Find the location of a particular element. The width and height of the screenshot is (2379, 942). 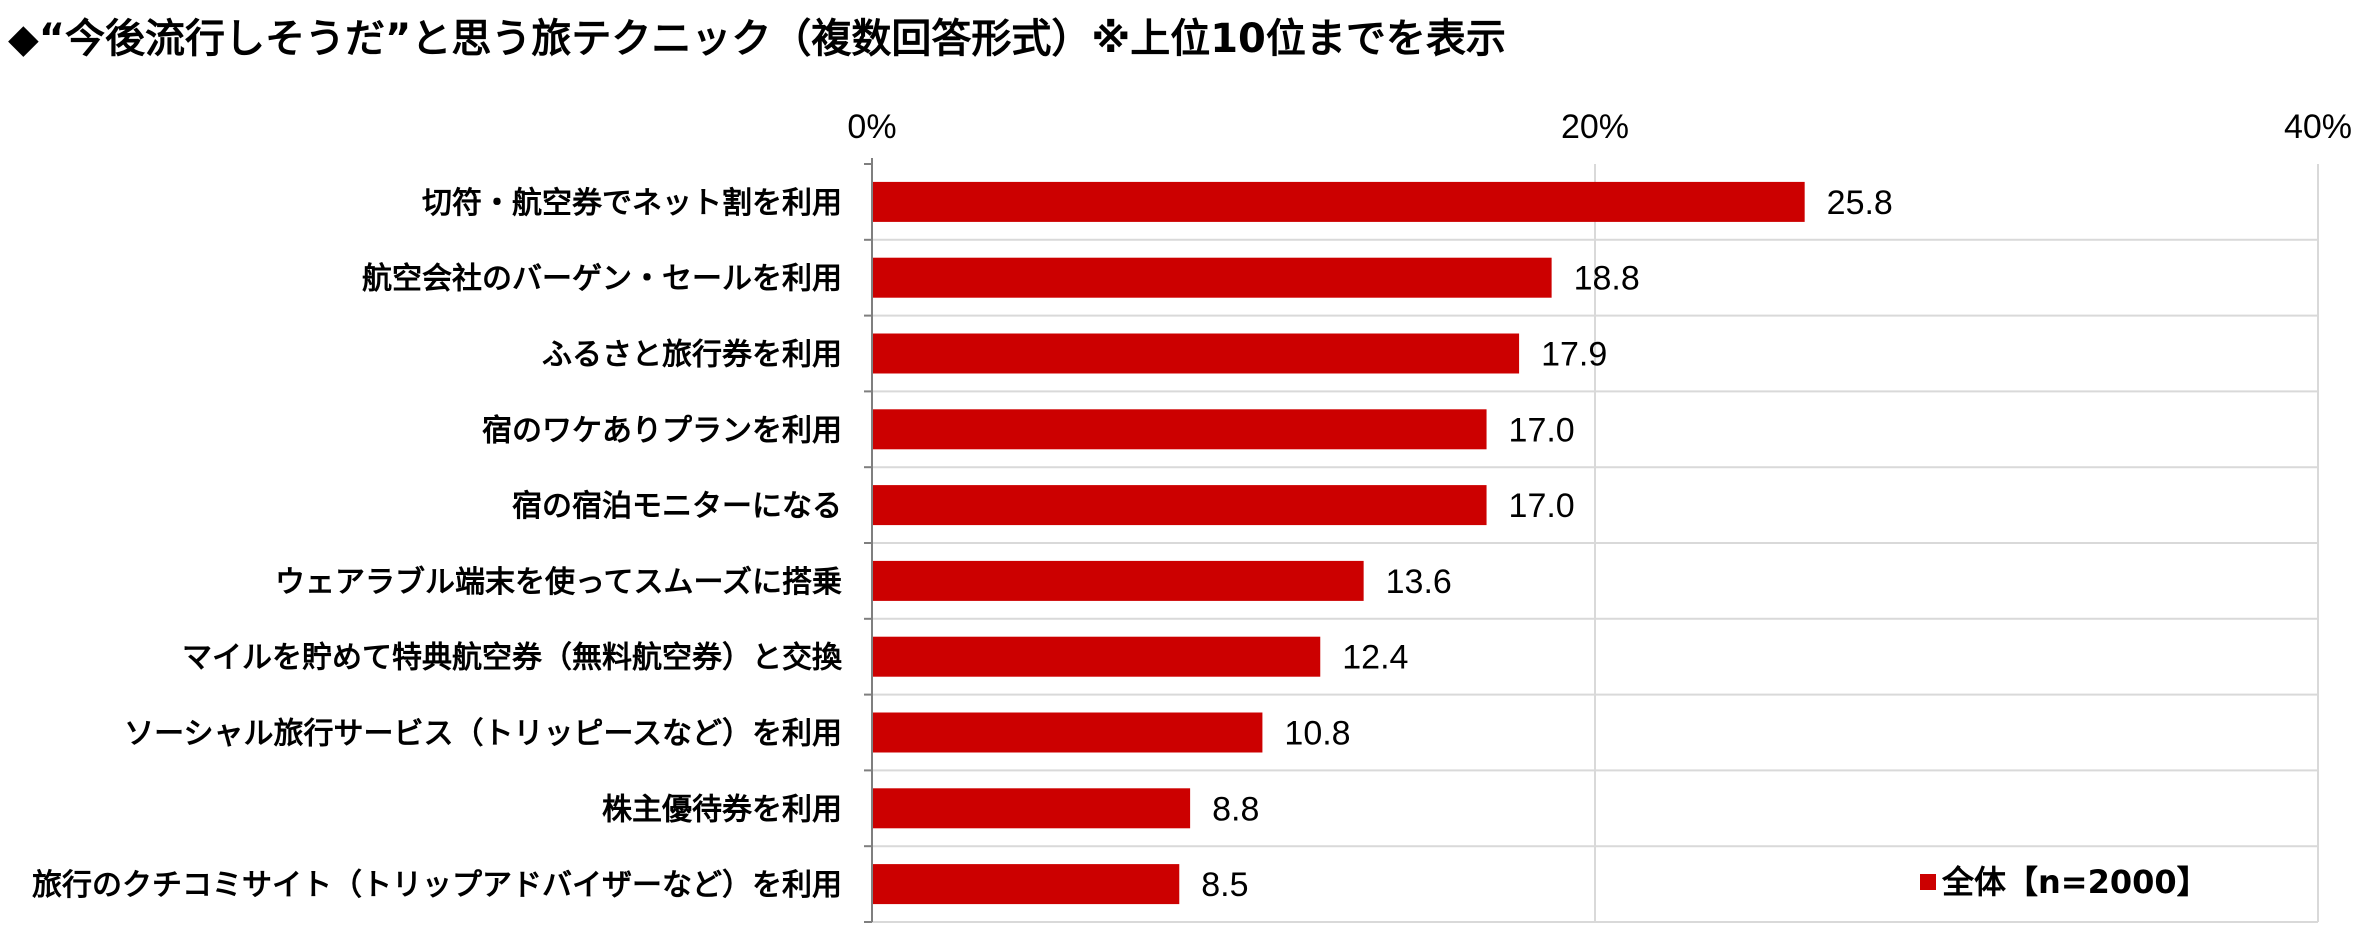

legend-label: 全体【n=2000】 is located at coordinates (2075, 882).